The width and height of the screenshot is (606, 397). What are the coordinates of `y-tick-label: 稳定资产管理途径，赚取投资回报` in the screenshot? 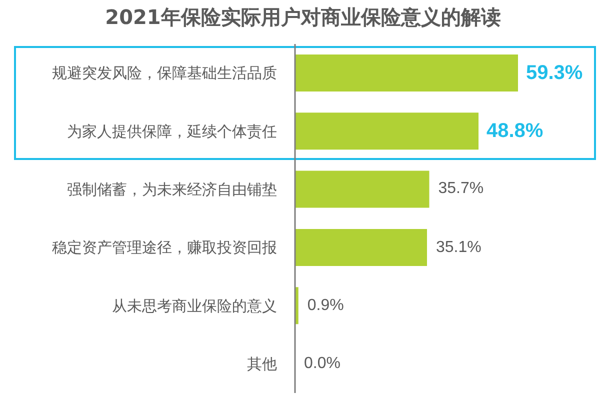 It's located at (164, 247).